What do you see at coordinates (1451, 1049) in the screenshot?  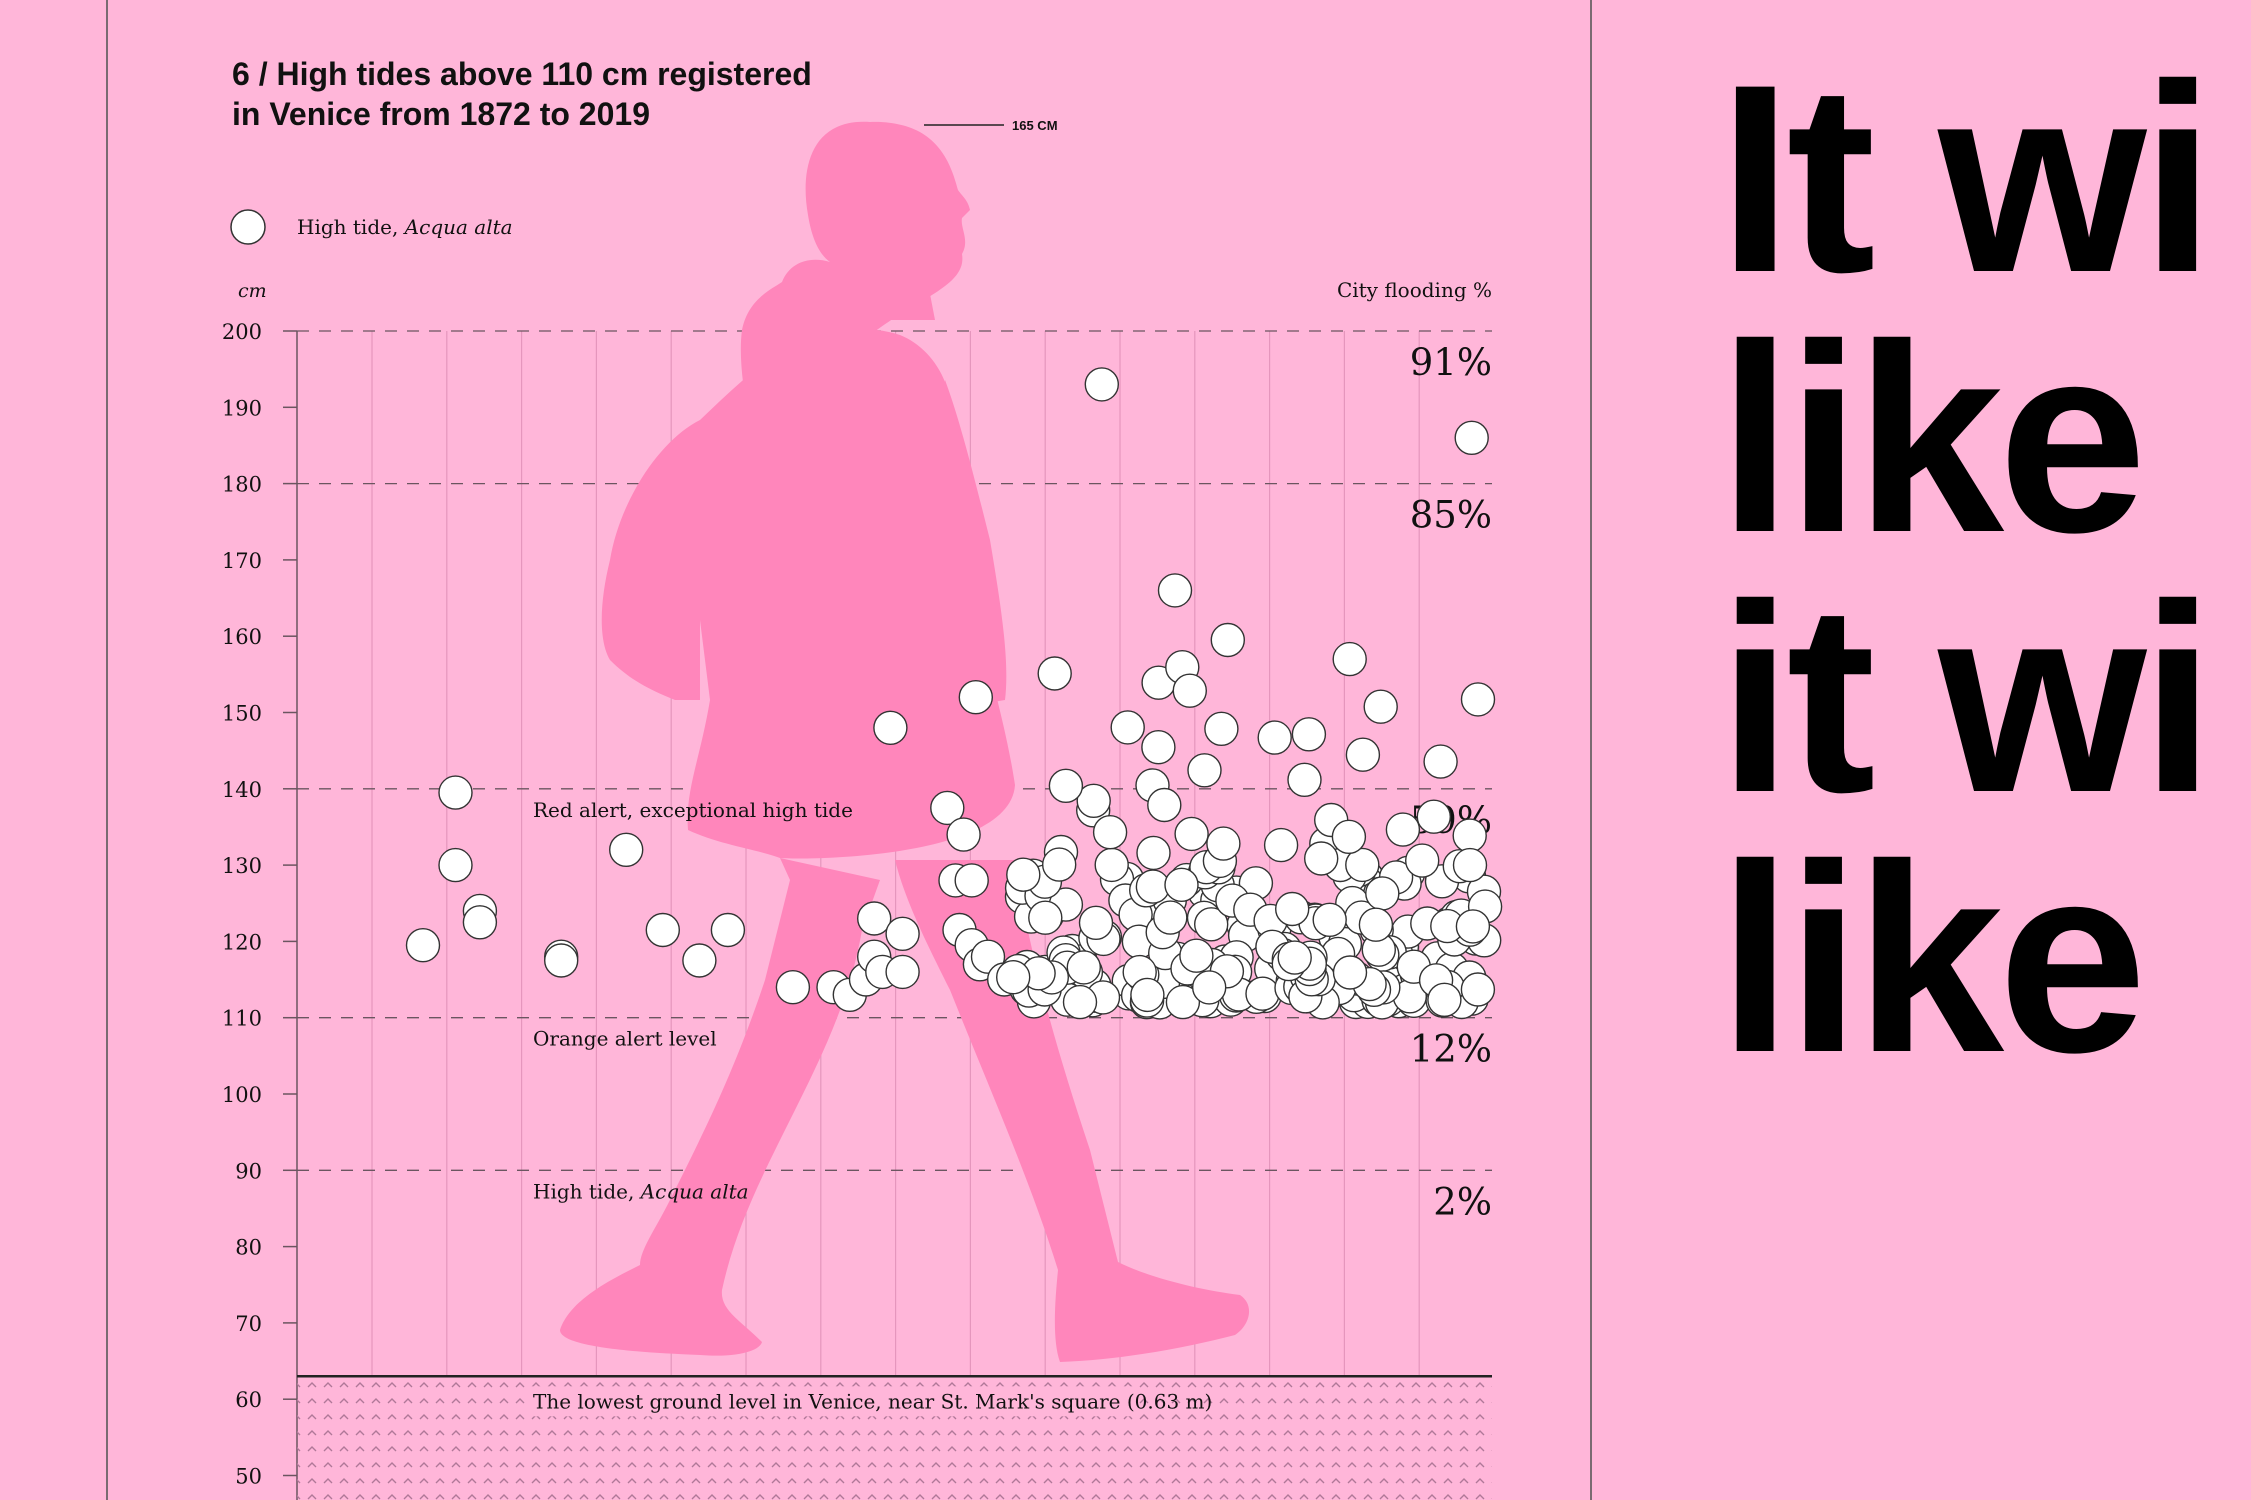 I see `flooding-percent-label: 12%` at bounding box center [1451, 1049].